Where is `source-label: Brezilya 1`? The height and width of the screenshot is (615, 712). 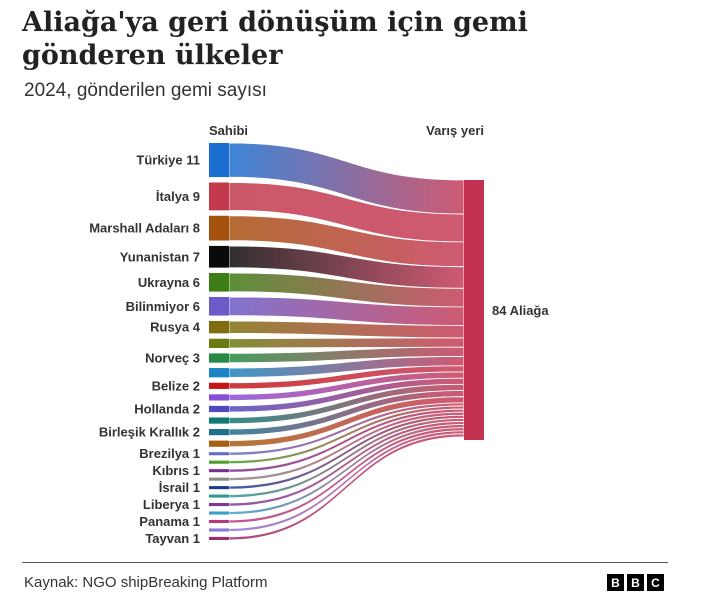
source-label: Brezilya 1 is located at coordinates (169, 453).